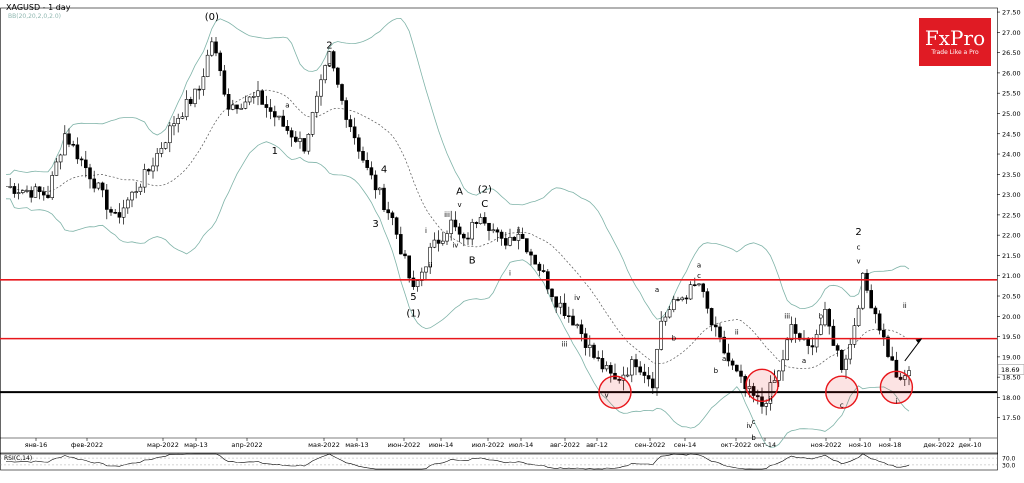  I want to click on price-tick-label: 27.50, so click(1011, 13).